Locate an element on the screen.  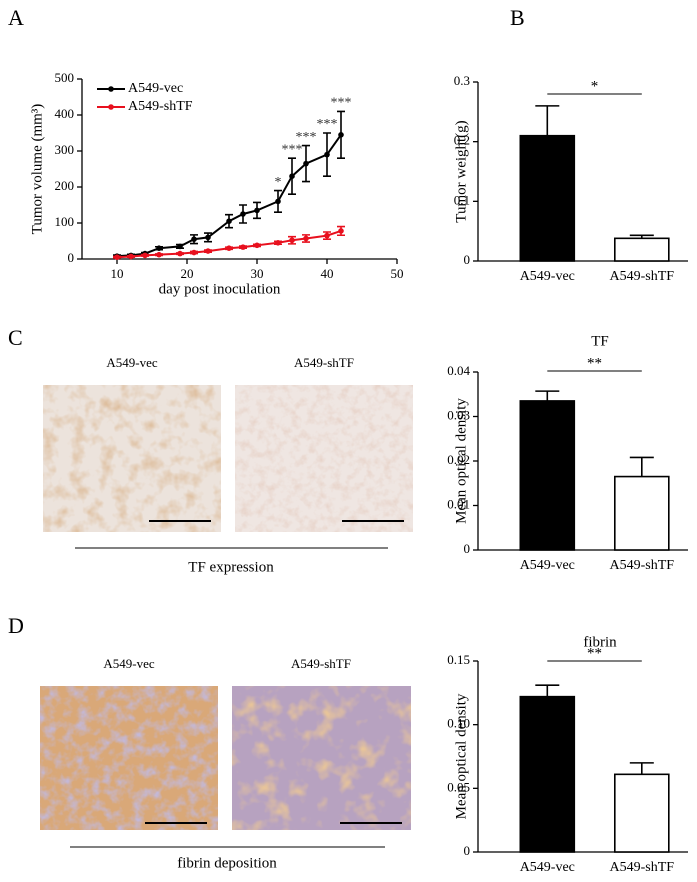
y-tick-label: 0.10 is located at coordinates (458, 723).